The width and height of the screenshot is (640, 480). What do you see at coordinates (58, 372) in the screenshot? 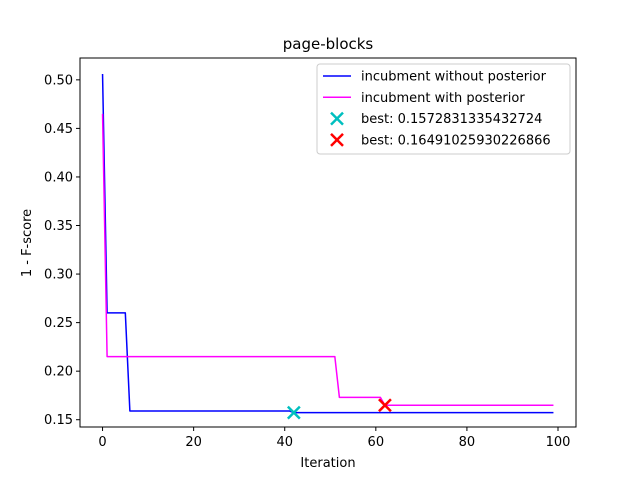
I see `y-tick-label: 0.20` at bounding box center [58, 372].